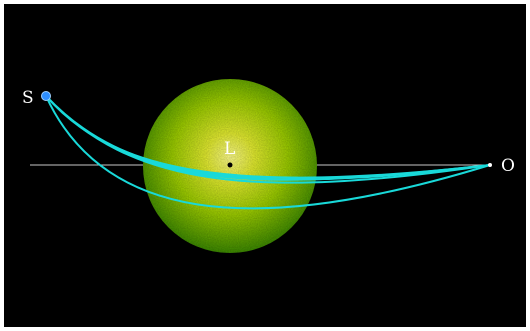  What do you see at coordinates (46, 96) in the screenshot?
I see `source-dot` at bounding box center [46, 96].